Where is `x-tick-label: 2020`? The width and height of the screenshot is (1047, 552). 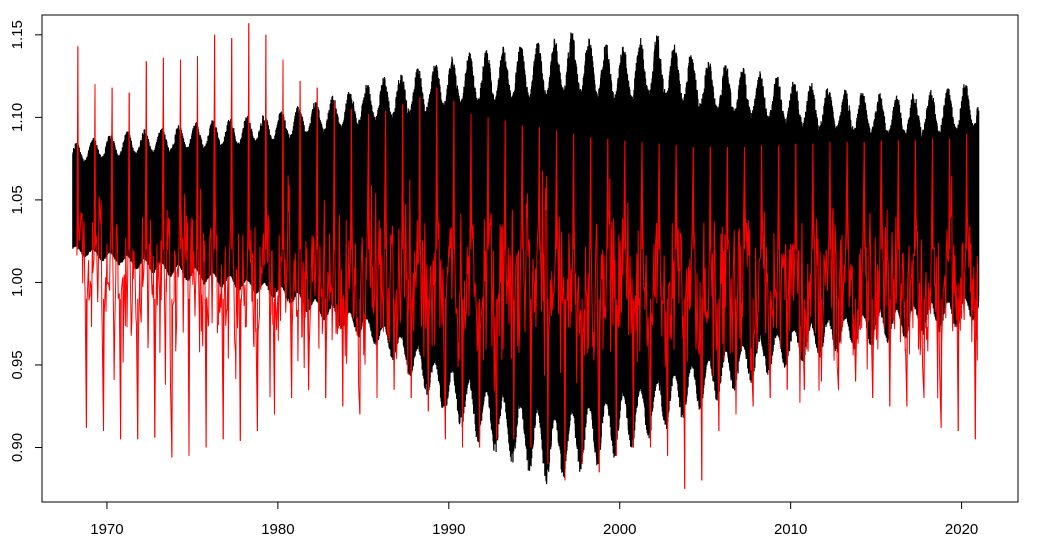
x-tick-label: 2020 is located at coordinates (961, 529).